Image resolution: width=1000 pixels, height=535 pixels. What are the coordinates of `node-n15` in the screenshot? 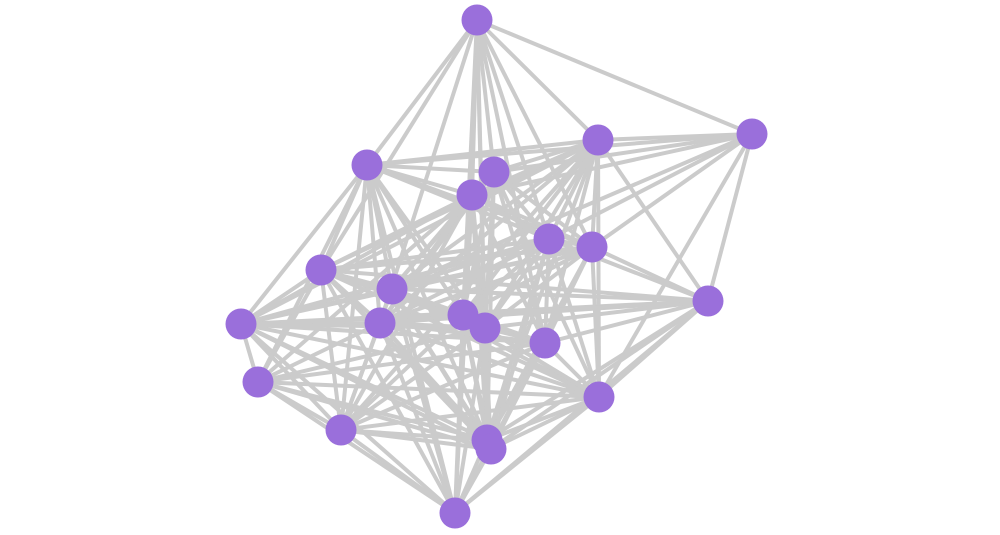 It's located at (545, 343).